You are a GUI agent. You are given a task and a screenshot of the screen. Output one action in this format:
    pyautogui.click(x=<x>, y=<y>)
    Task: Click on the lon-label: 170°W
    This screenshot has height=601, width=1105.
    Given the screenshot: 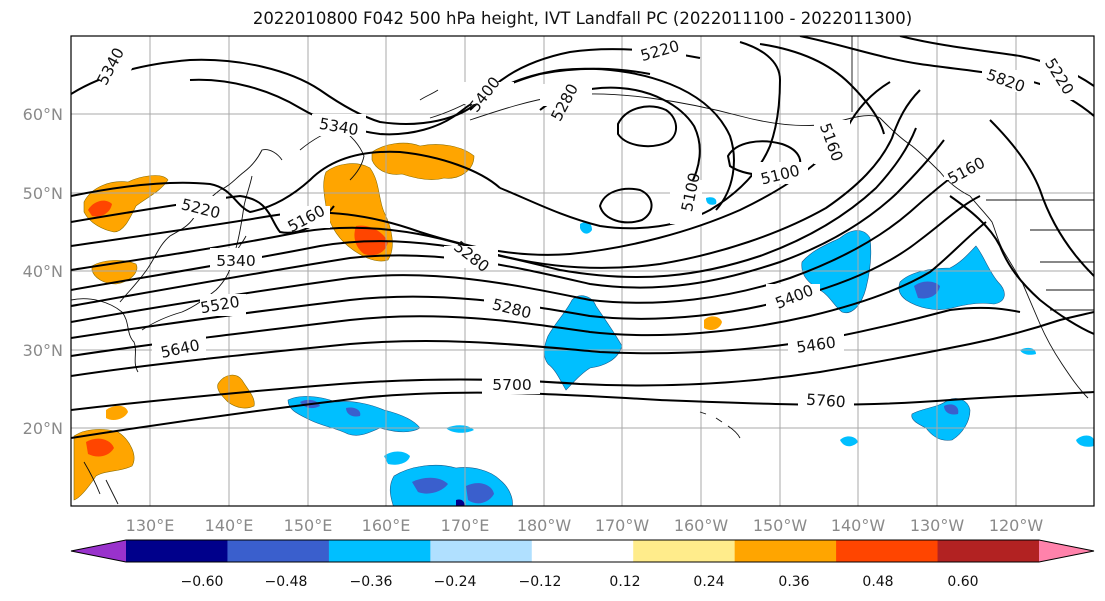 What is the action you would take?
    pyautogui.click(x=622, y=525)
    